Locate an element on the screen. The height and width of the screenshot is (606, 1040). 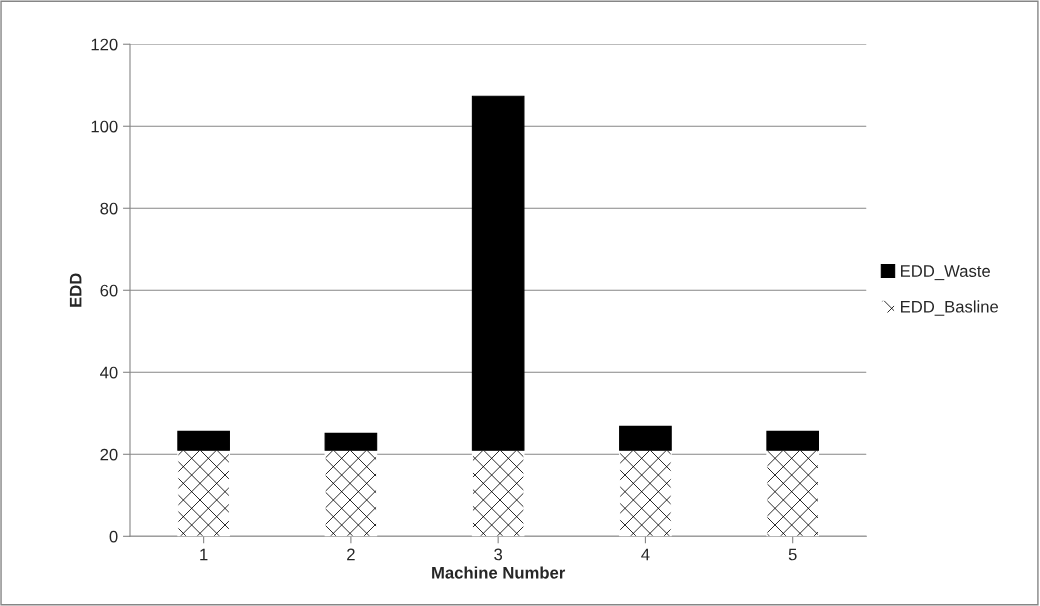
y-tick-label: 100 is located at coordinates (104, 126).